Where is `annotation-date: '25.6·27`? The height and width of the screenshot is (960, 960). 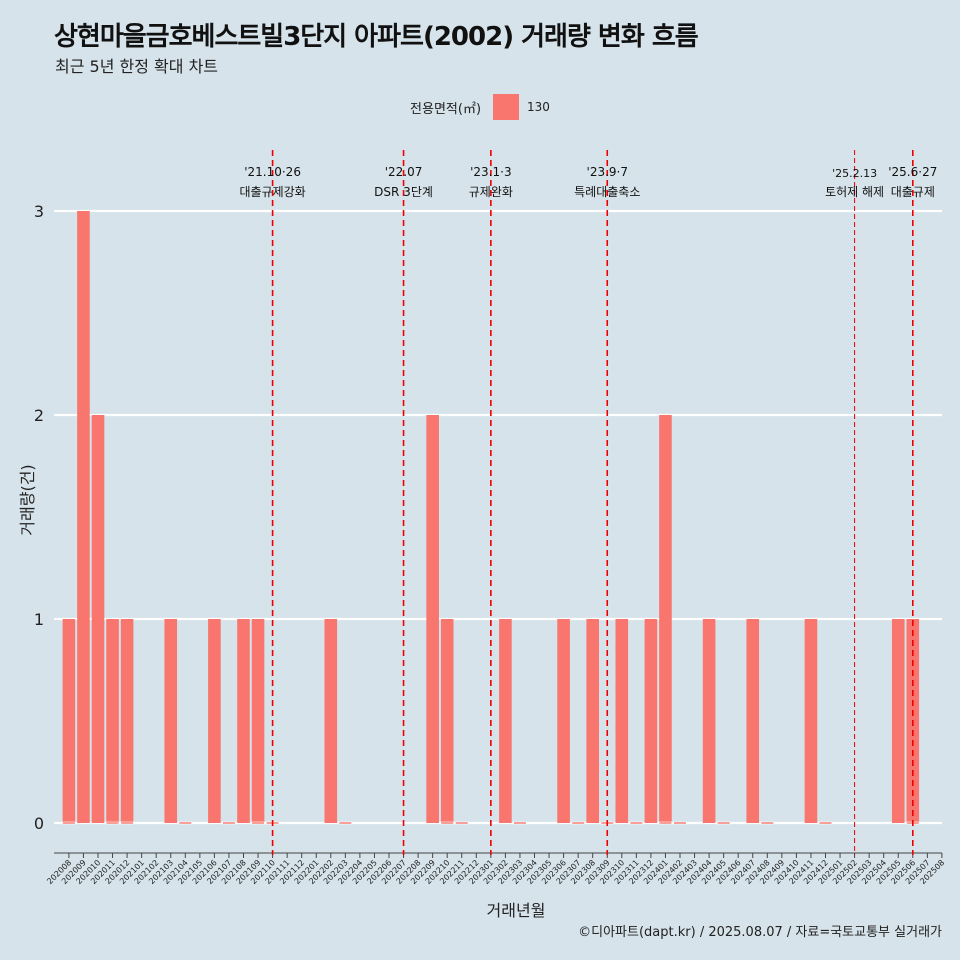
annotation-date: '25.6·27 is located at coordinates (912, 172).